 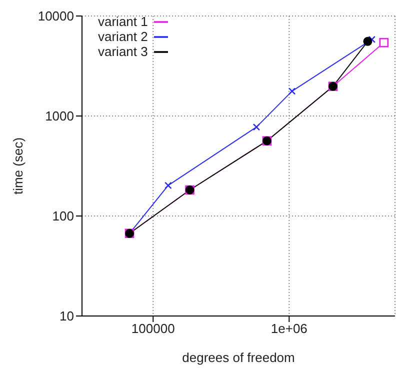 I want to click on legend-label: variant 3, so click(x=123, y=51).